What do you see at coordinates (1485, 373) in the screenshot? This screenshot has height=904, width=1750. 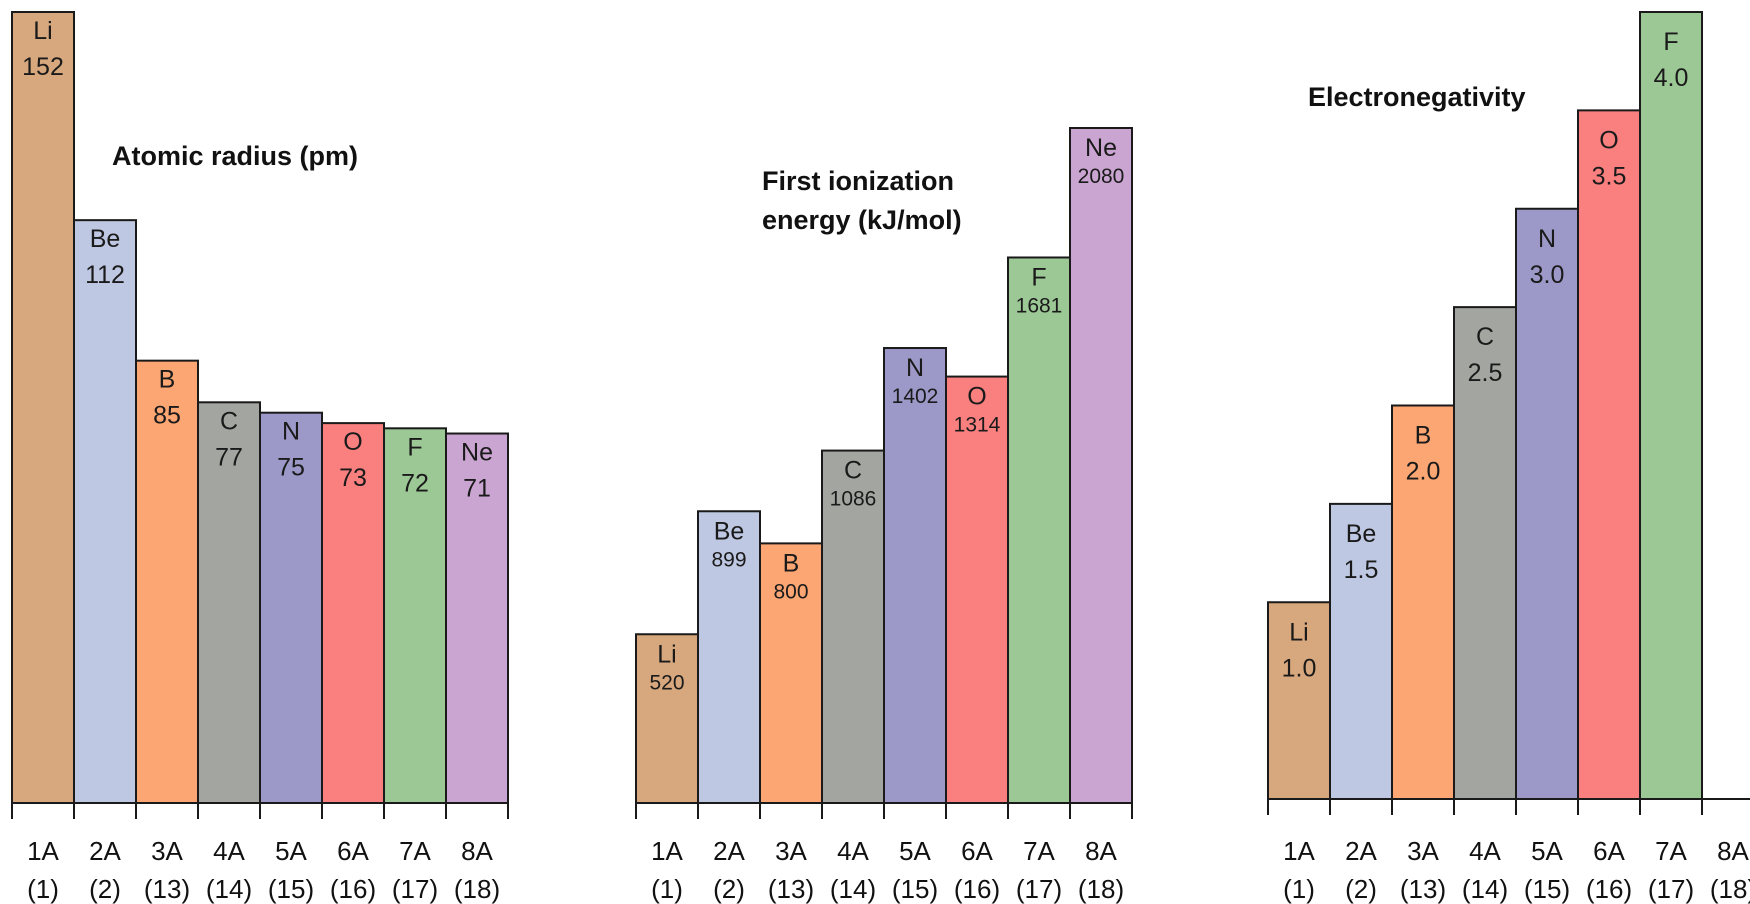 I see `bar-value-label: 2.5` at bounding box center [1485, 373].